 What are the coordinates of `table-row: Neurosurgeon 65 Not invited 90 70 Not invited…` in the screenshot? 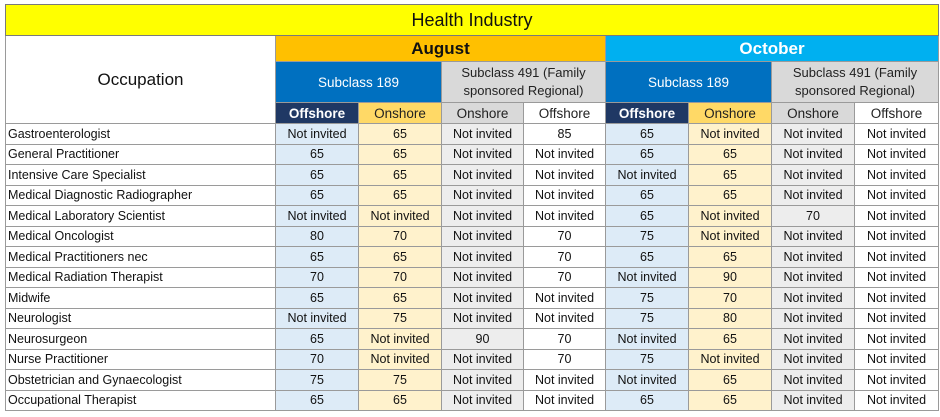 It's located at (472, 339).